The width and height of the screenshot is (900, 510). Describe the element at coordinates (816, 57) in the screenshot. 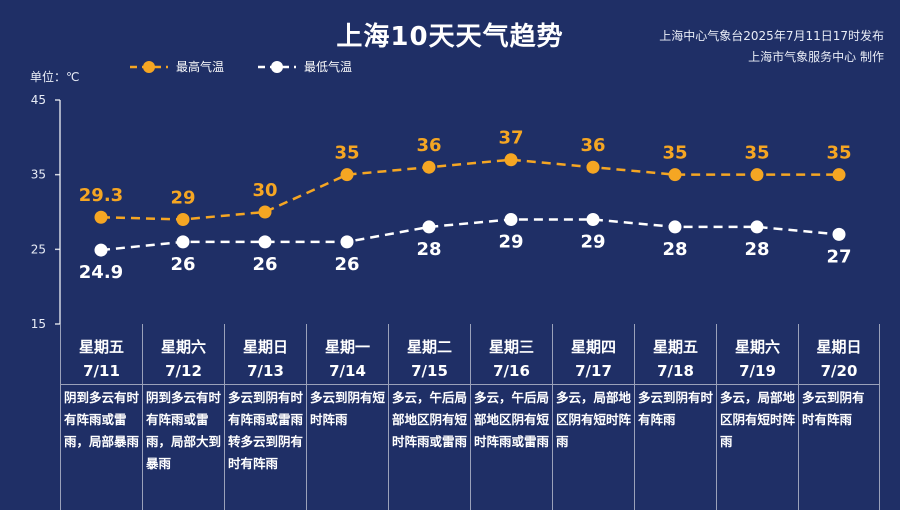

I see `issuer-line-2: 上海市气象服务中心 制作` at that location.